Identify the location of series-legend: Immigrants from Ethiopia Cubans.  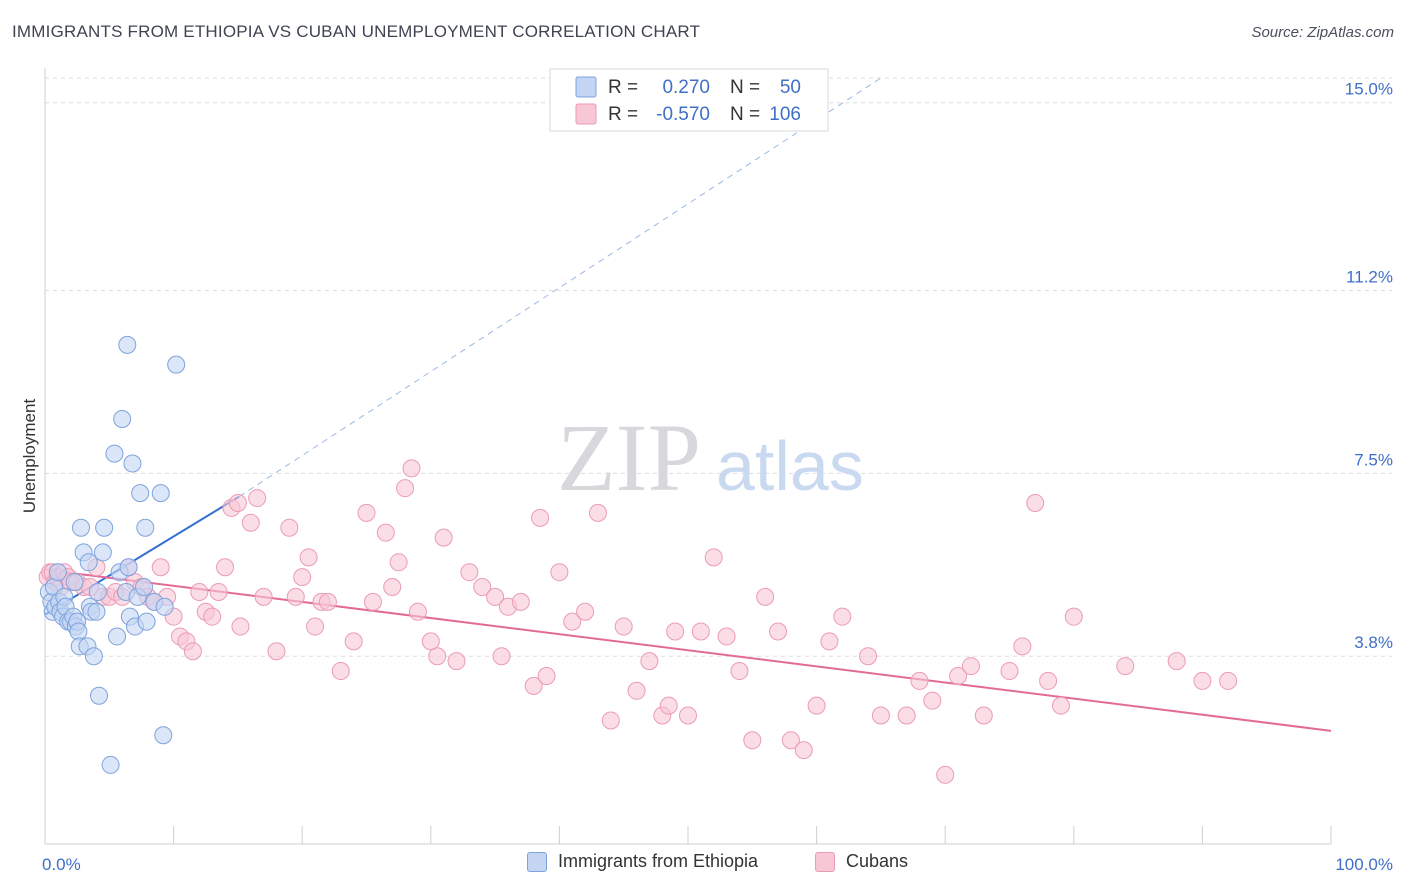
(703, 865).